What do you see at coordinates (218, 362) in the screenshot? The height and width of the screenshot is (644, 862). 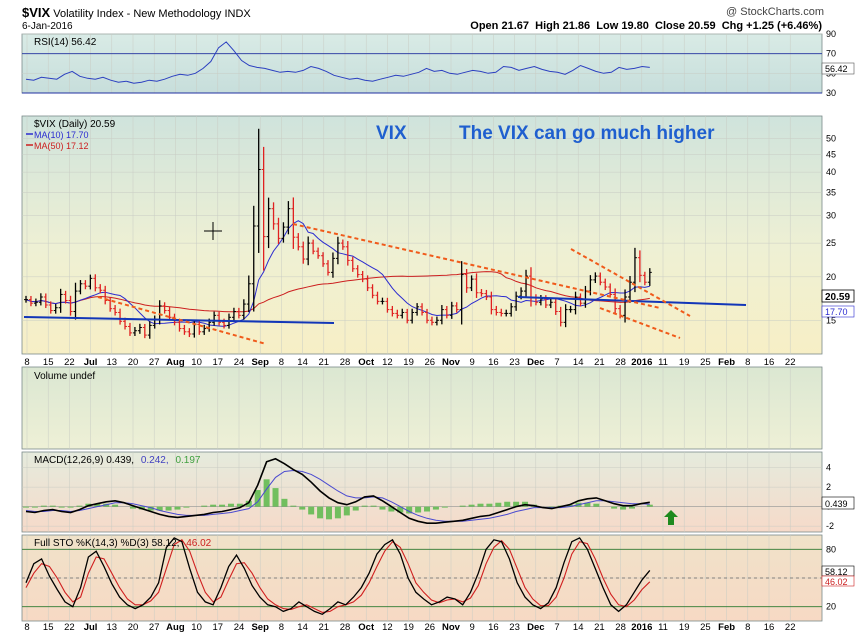 I see `x-tick-label: 17` at bounding box center [218, 362].